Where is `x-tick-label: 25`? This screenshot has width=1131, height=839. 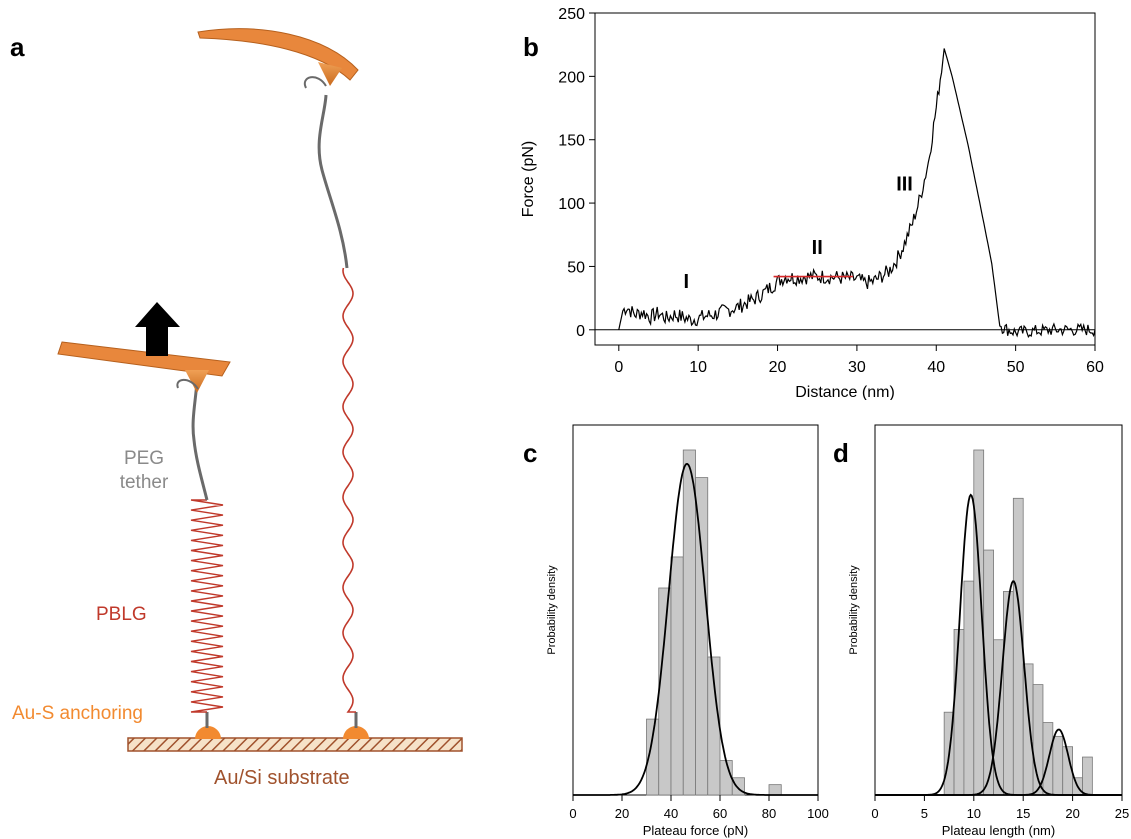
x-tick-label: 25 is located at coordinates (1122, 813).